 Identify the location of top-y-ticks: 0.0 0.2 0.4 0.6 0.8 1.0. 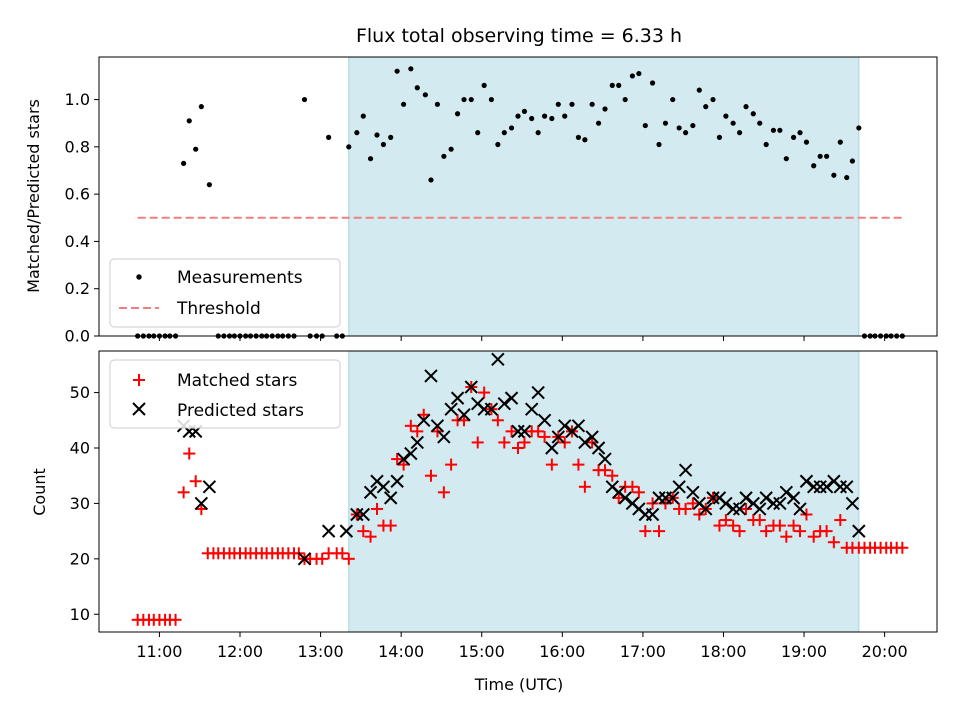
(82, 218).